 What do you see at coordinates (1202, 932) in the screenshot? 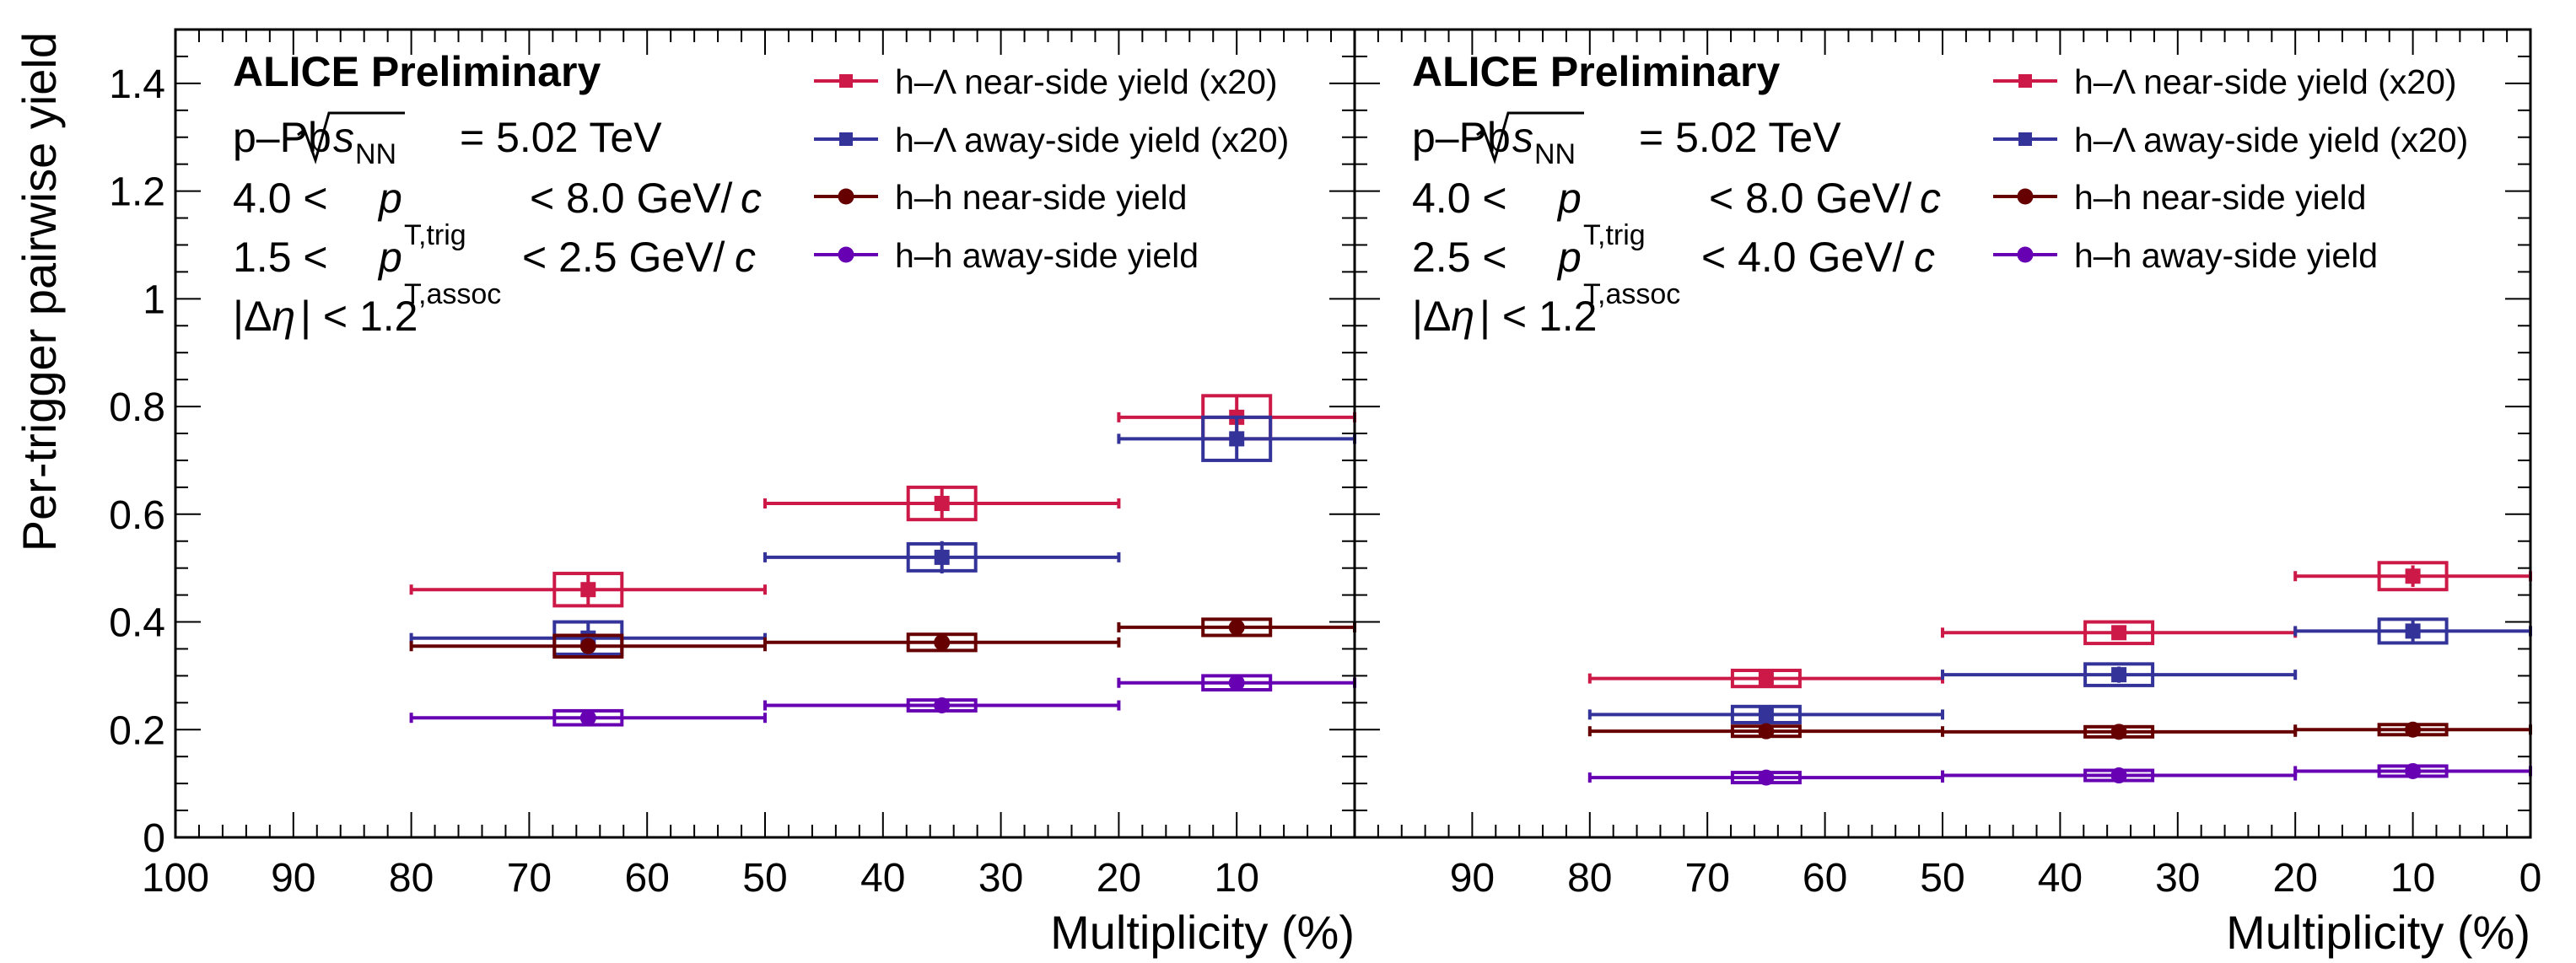
I see `x-axis-label-left: Multiplicity (%)` at bounding box center [1202, 932].